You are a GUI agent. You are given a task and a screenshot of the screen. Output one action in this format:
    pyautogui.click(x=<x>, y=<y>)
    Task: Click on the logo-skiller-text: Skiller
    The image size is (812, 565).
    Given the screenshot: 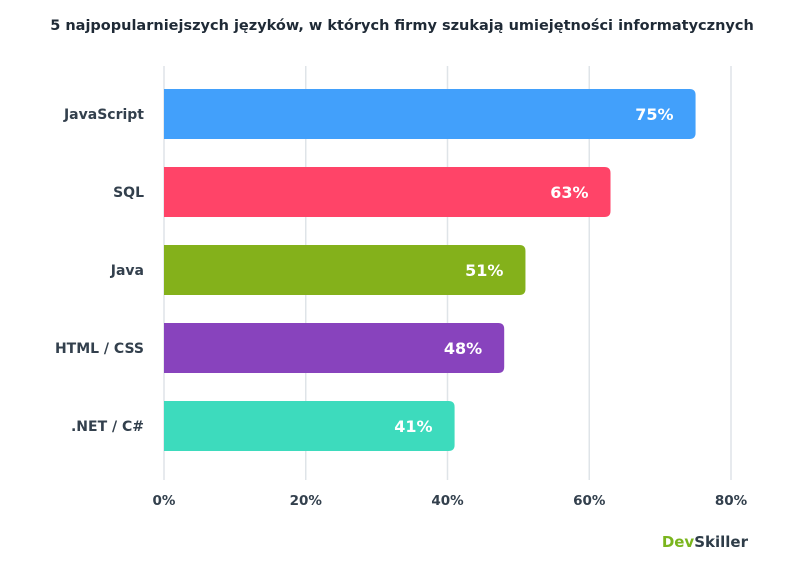 What is the action you would take?
    pyautogui.click(x=721, y=542)
    